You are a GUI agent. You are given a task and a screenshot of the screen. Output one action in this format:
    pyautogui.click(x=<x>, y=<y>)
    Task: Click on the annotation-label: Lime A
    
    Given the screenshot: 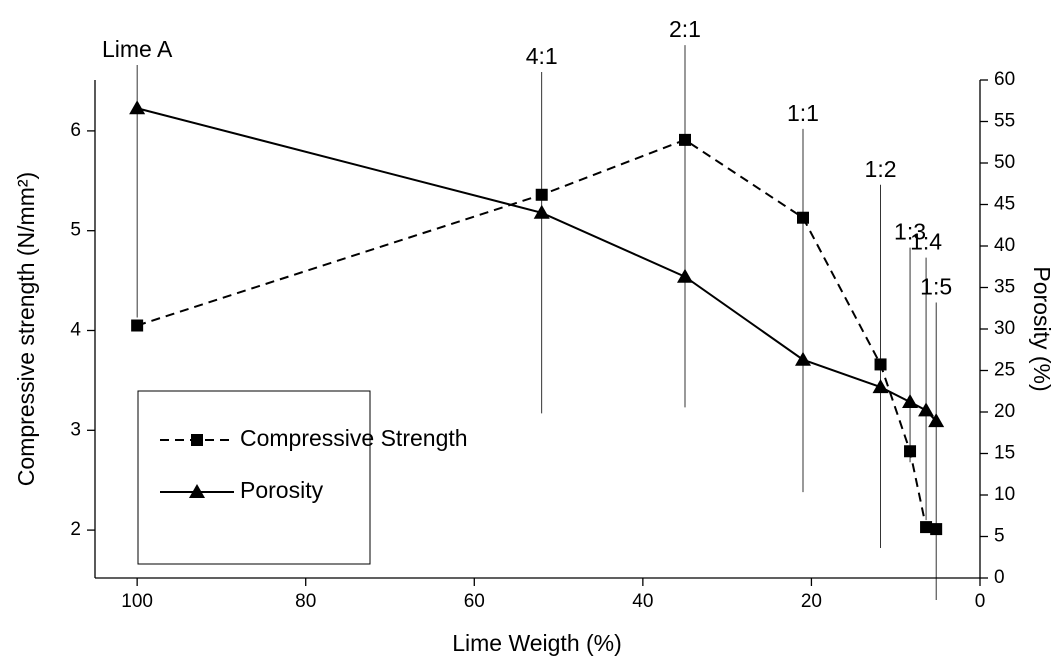 What is the action you would take?
    pyautogui.click(x=137, y=49)
    